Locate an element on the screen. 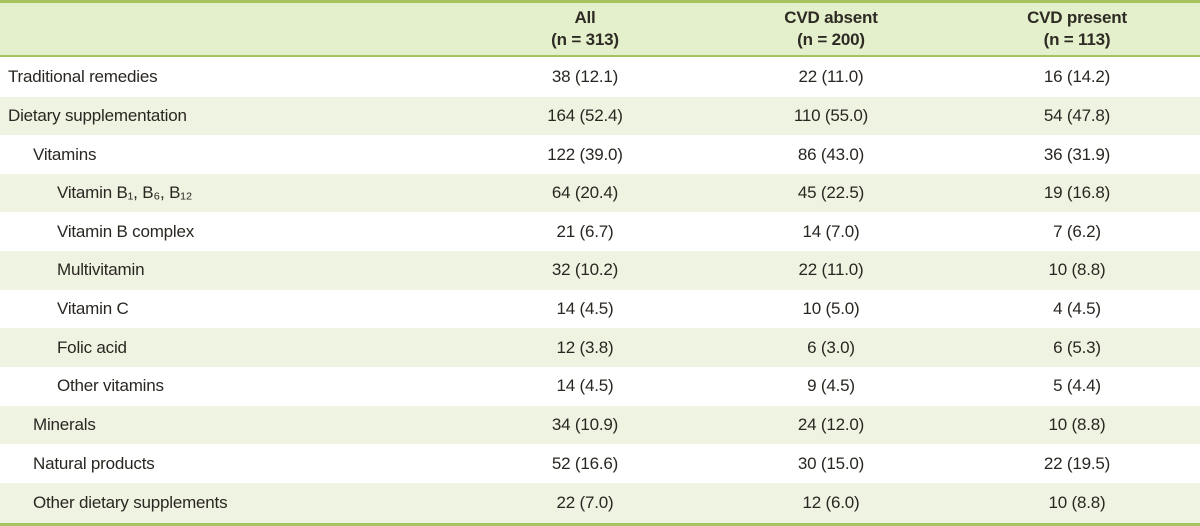 This screenshot has height=526, width=1200. cell-all: 64 (20.4) is located at coordinates (585, 193).